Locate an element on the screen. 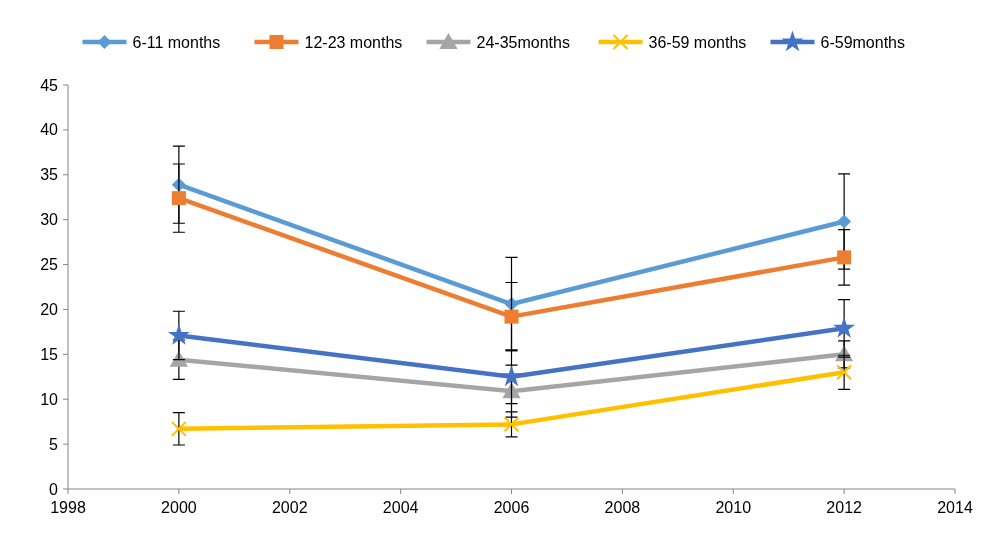 The width and height of the screenshot is (1005, 537). legend-label: 6-11 months is located at coordinates (176, 42).